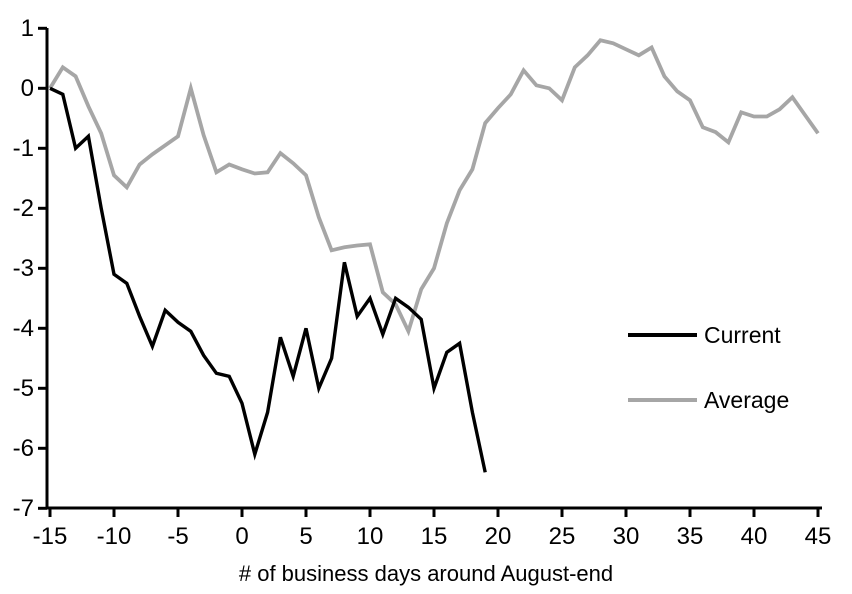 This screenshot has height=594, width=852. Describe the element at coordinates (241, 536) in the screenshot. I see `x-tick-label: 0` at that location.